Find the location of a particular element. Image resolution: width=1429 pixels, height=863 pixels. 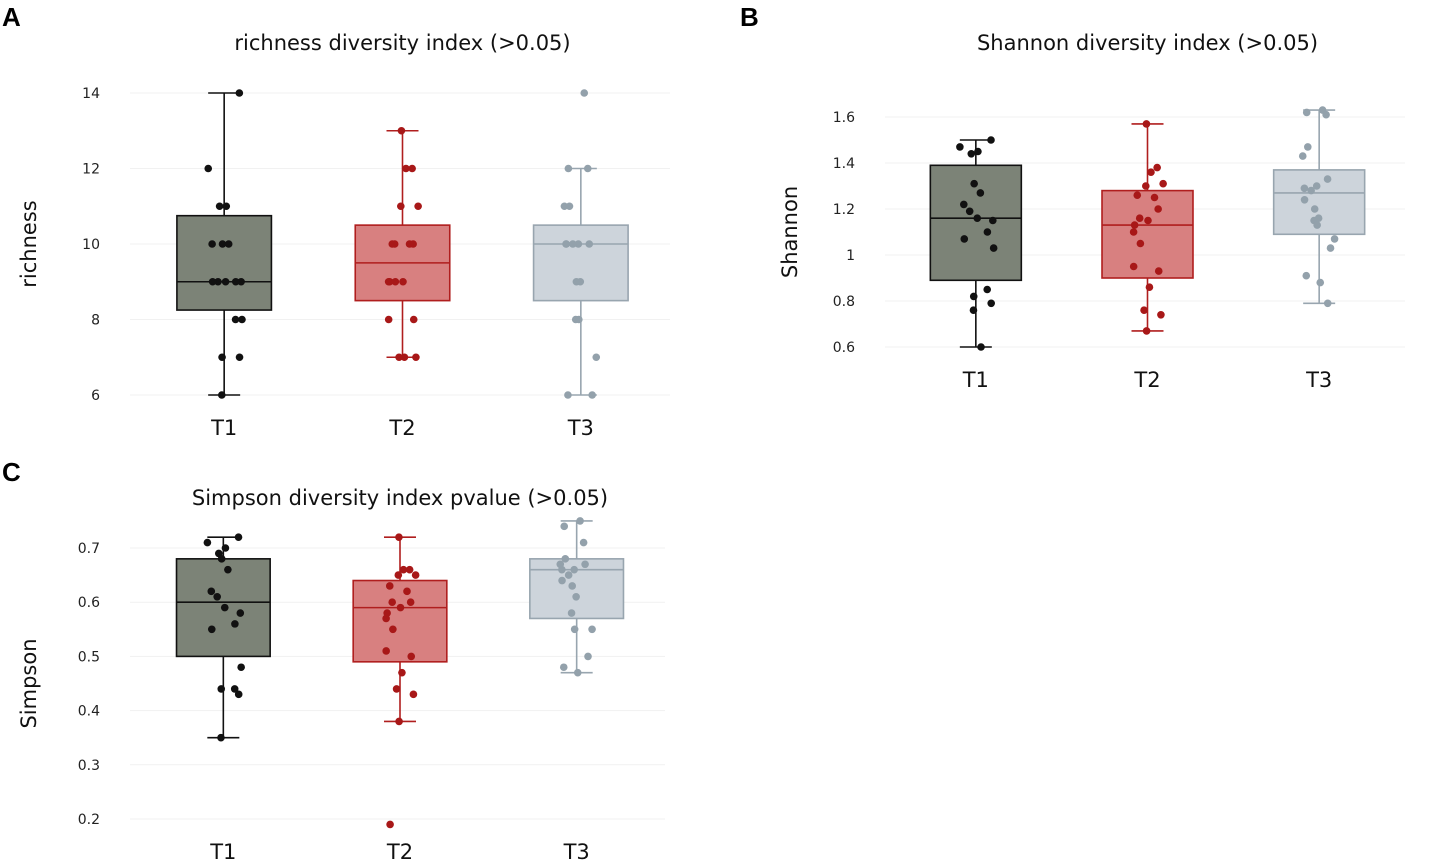

y-tick-label: 10 is located at coordinates (91, 245).